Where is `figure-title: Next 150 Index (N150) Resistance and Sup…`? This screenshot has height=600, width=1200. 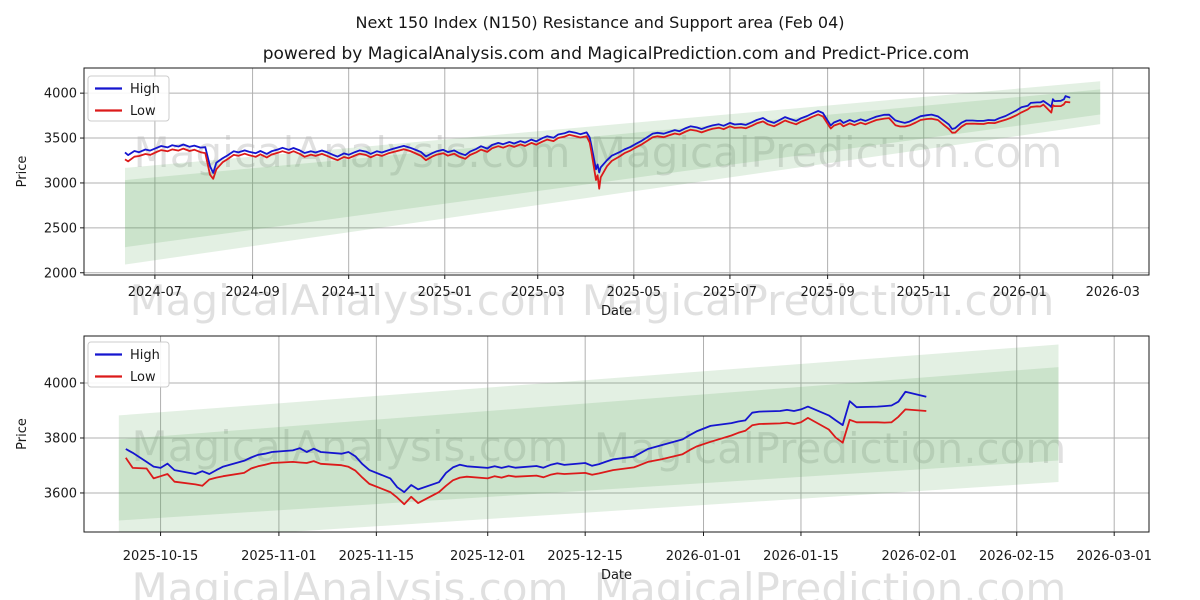
figure-title: Next 150 Index (N150) Resistance and Sup… is located at coordinates (600, 22).